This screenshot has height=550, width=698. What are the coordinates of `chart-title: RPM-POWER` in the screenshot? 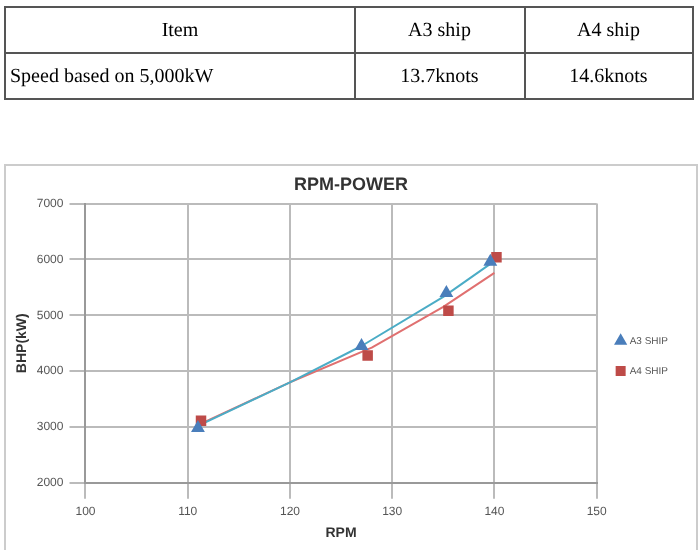 It's located at (351, 183).